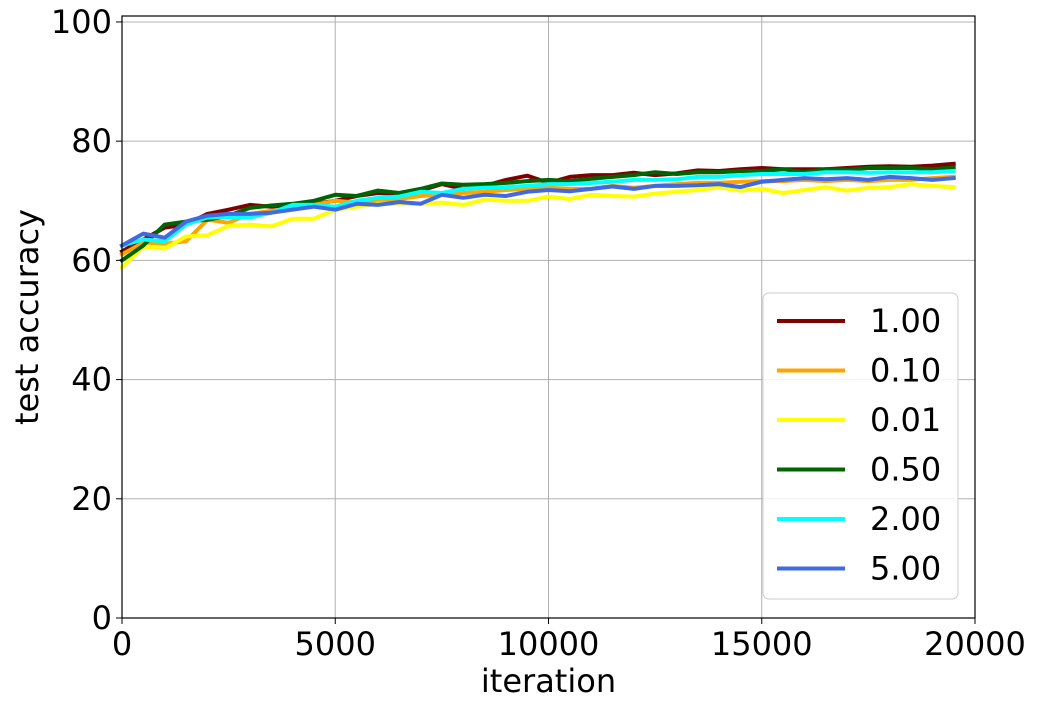  Describe the element at coordinates (91, 380) in the screenshot. I see `y-tick-label: 40` at that location.